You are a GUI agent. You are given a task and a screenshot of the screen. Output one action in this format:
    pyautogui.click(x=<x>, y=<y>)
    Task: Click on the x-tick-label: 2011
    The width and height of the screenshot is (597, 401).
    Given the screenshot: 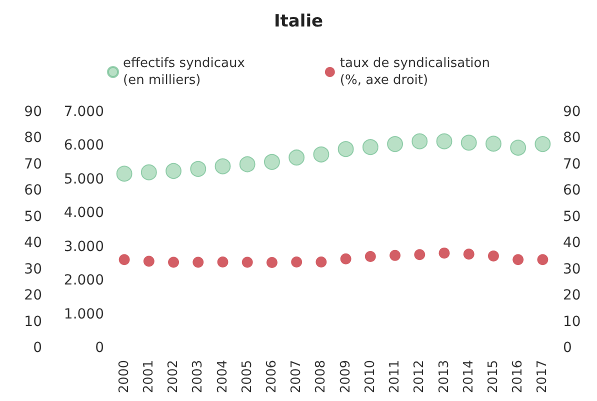 What is the action you would take?
    pyautogui.click(x=395, y=377)
    